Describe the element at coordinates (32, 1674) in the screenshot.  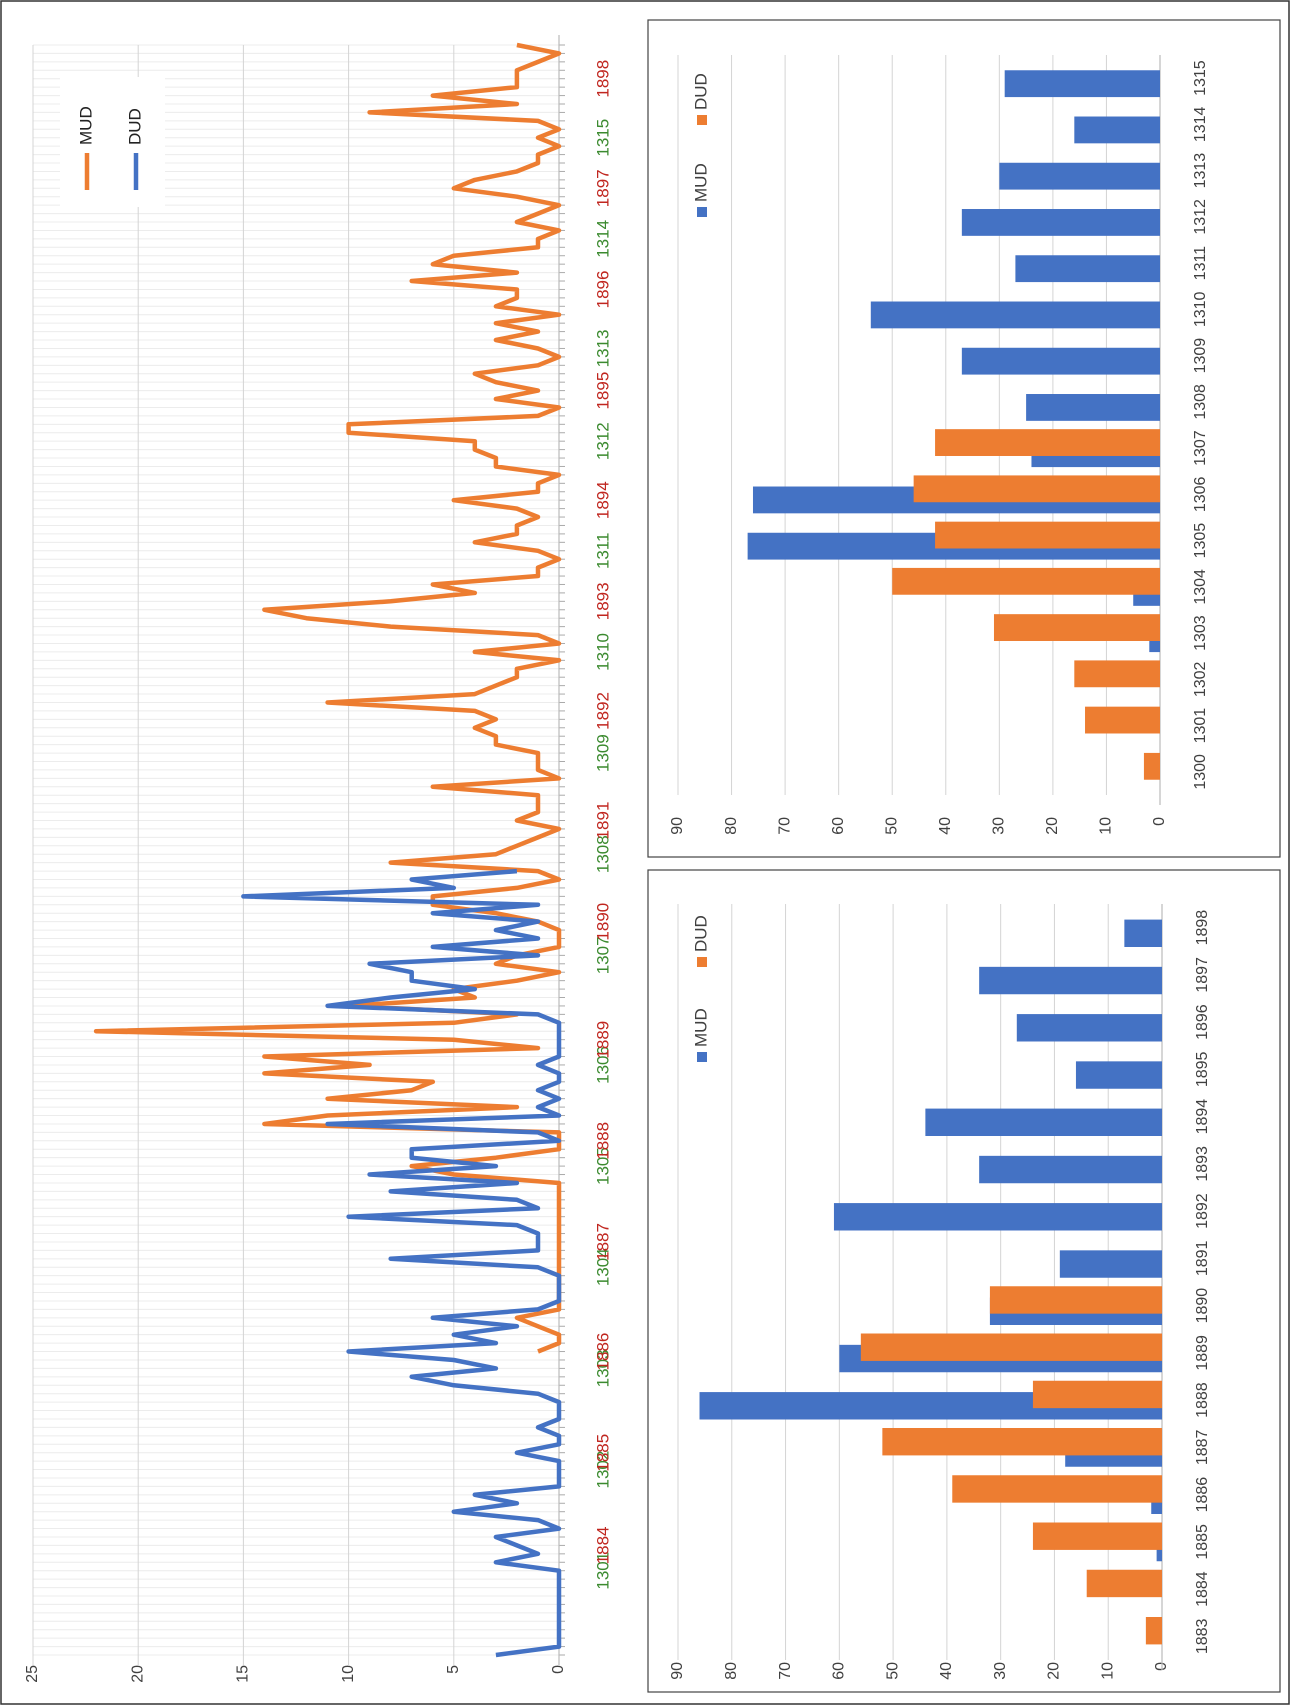
I see `y-tick-label: 25` at that location.